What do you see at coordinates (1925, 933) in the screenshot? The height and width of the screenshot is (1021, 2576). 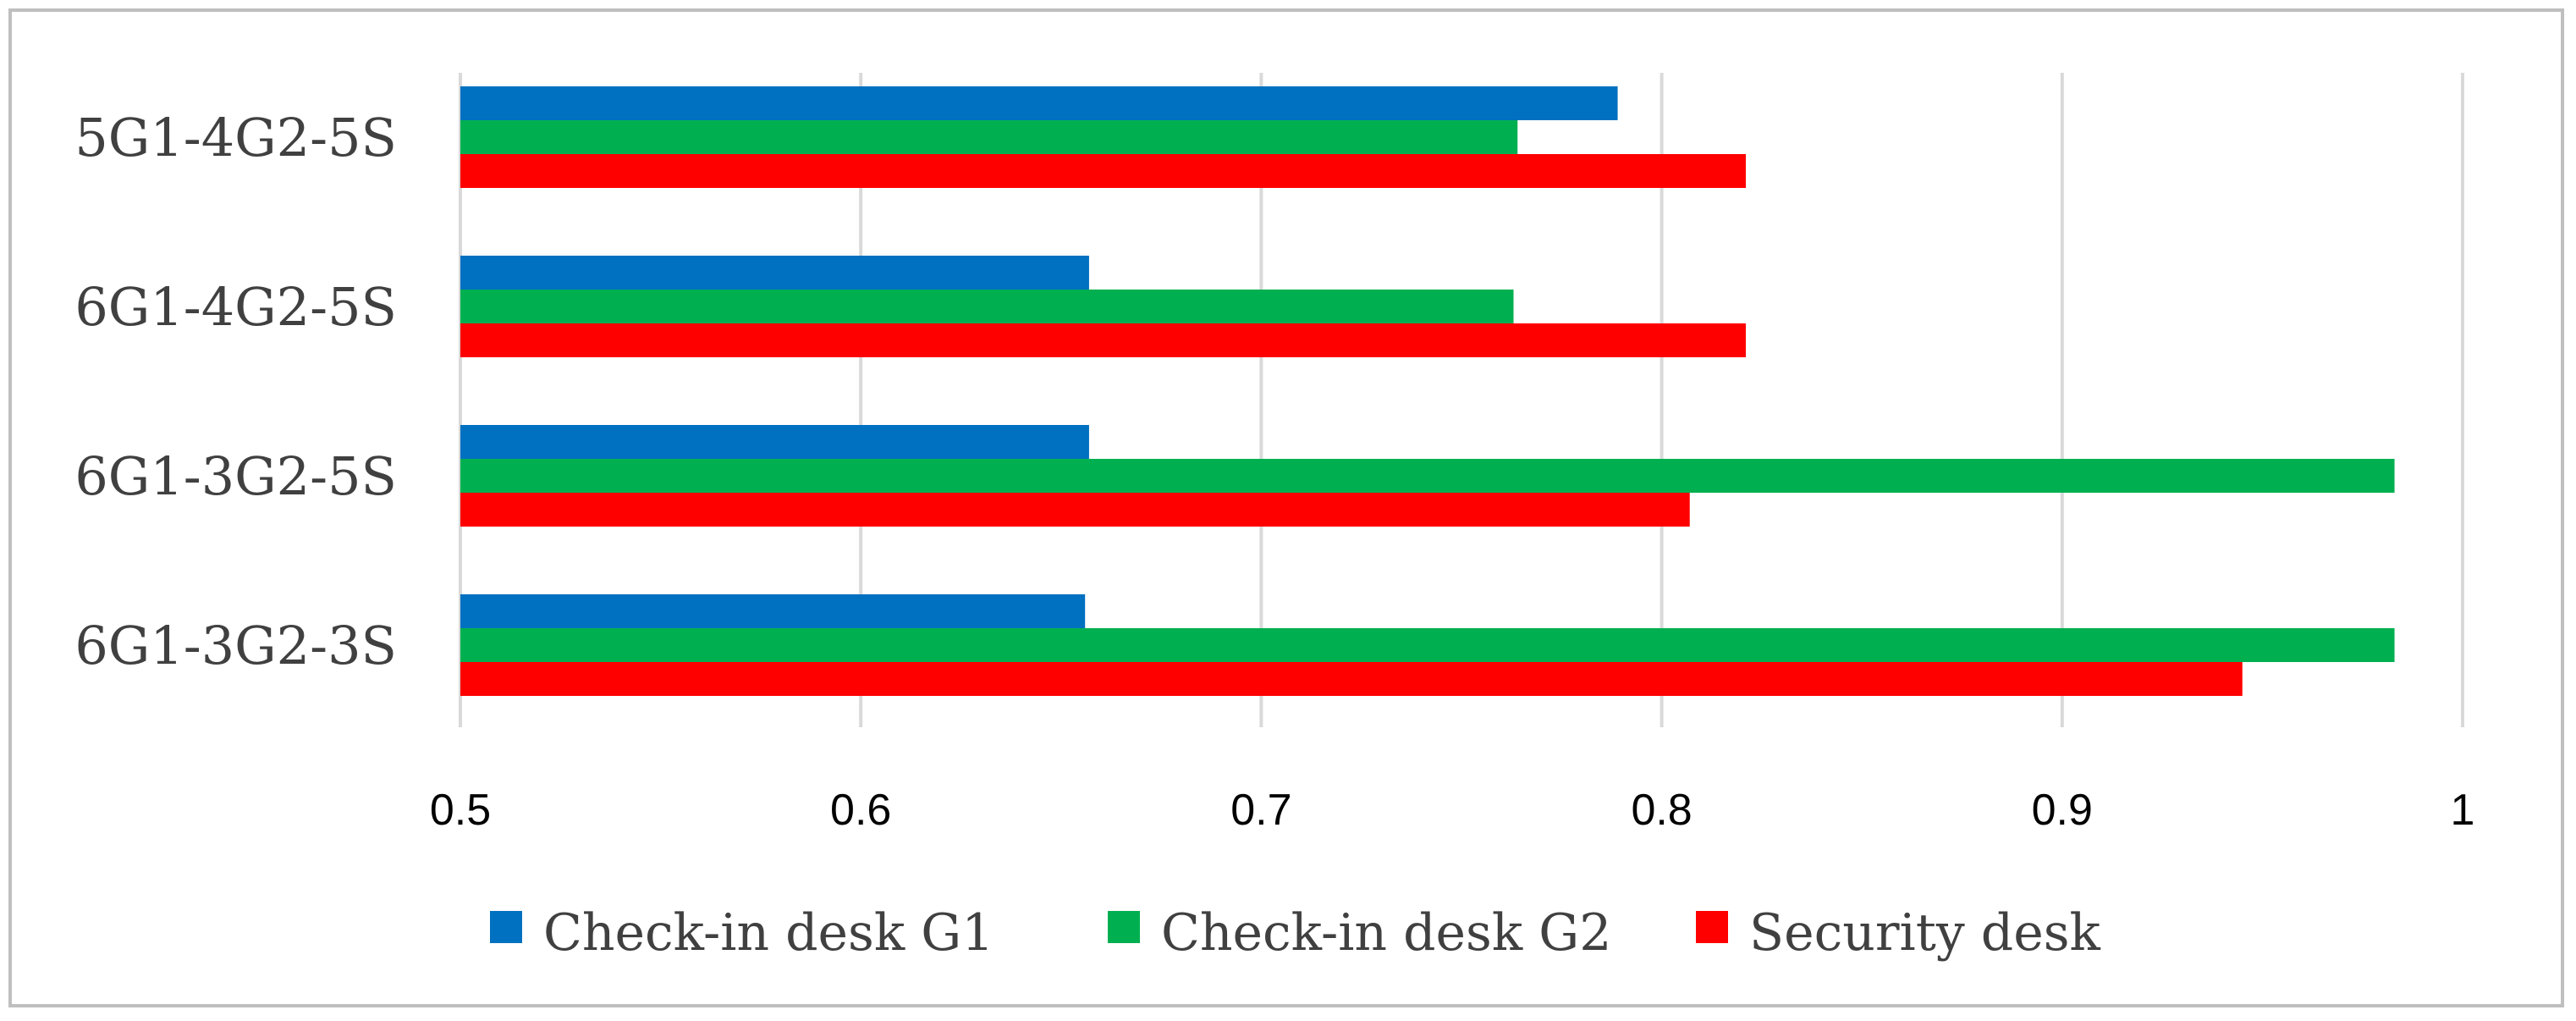 I see `legend-label: Security desk` at bounding box center [1925, 933].